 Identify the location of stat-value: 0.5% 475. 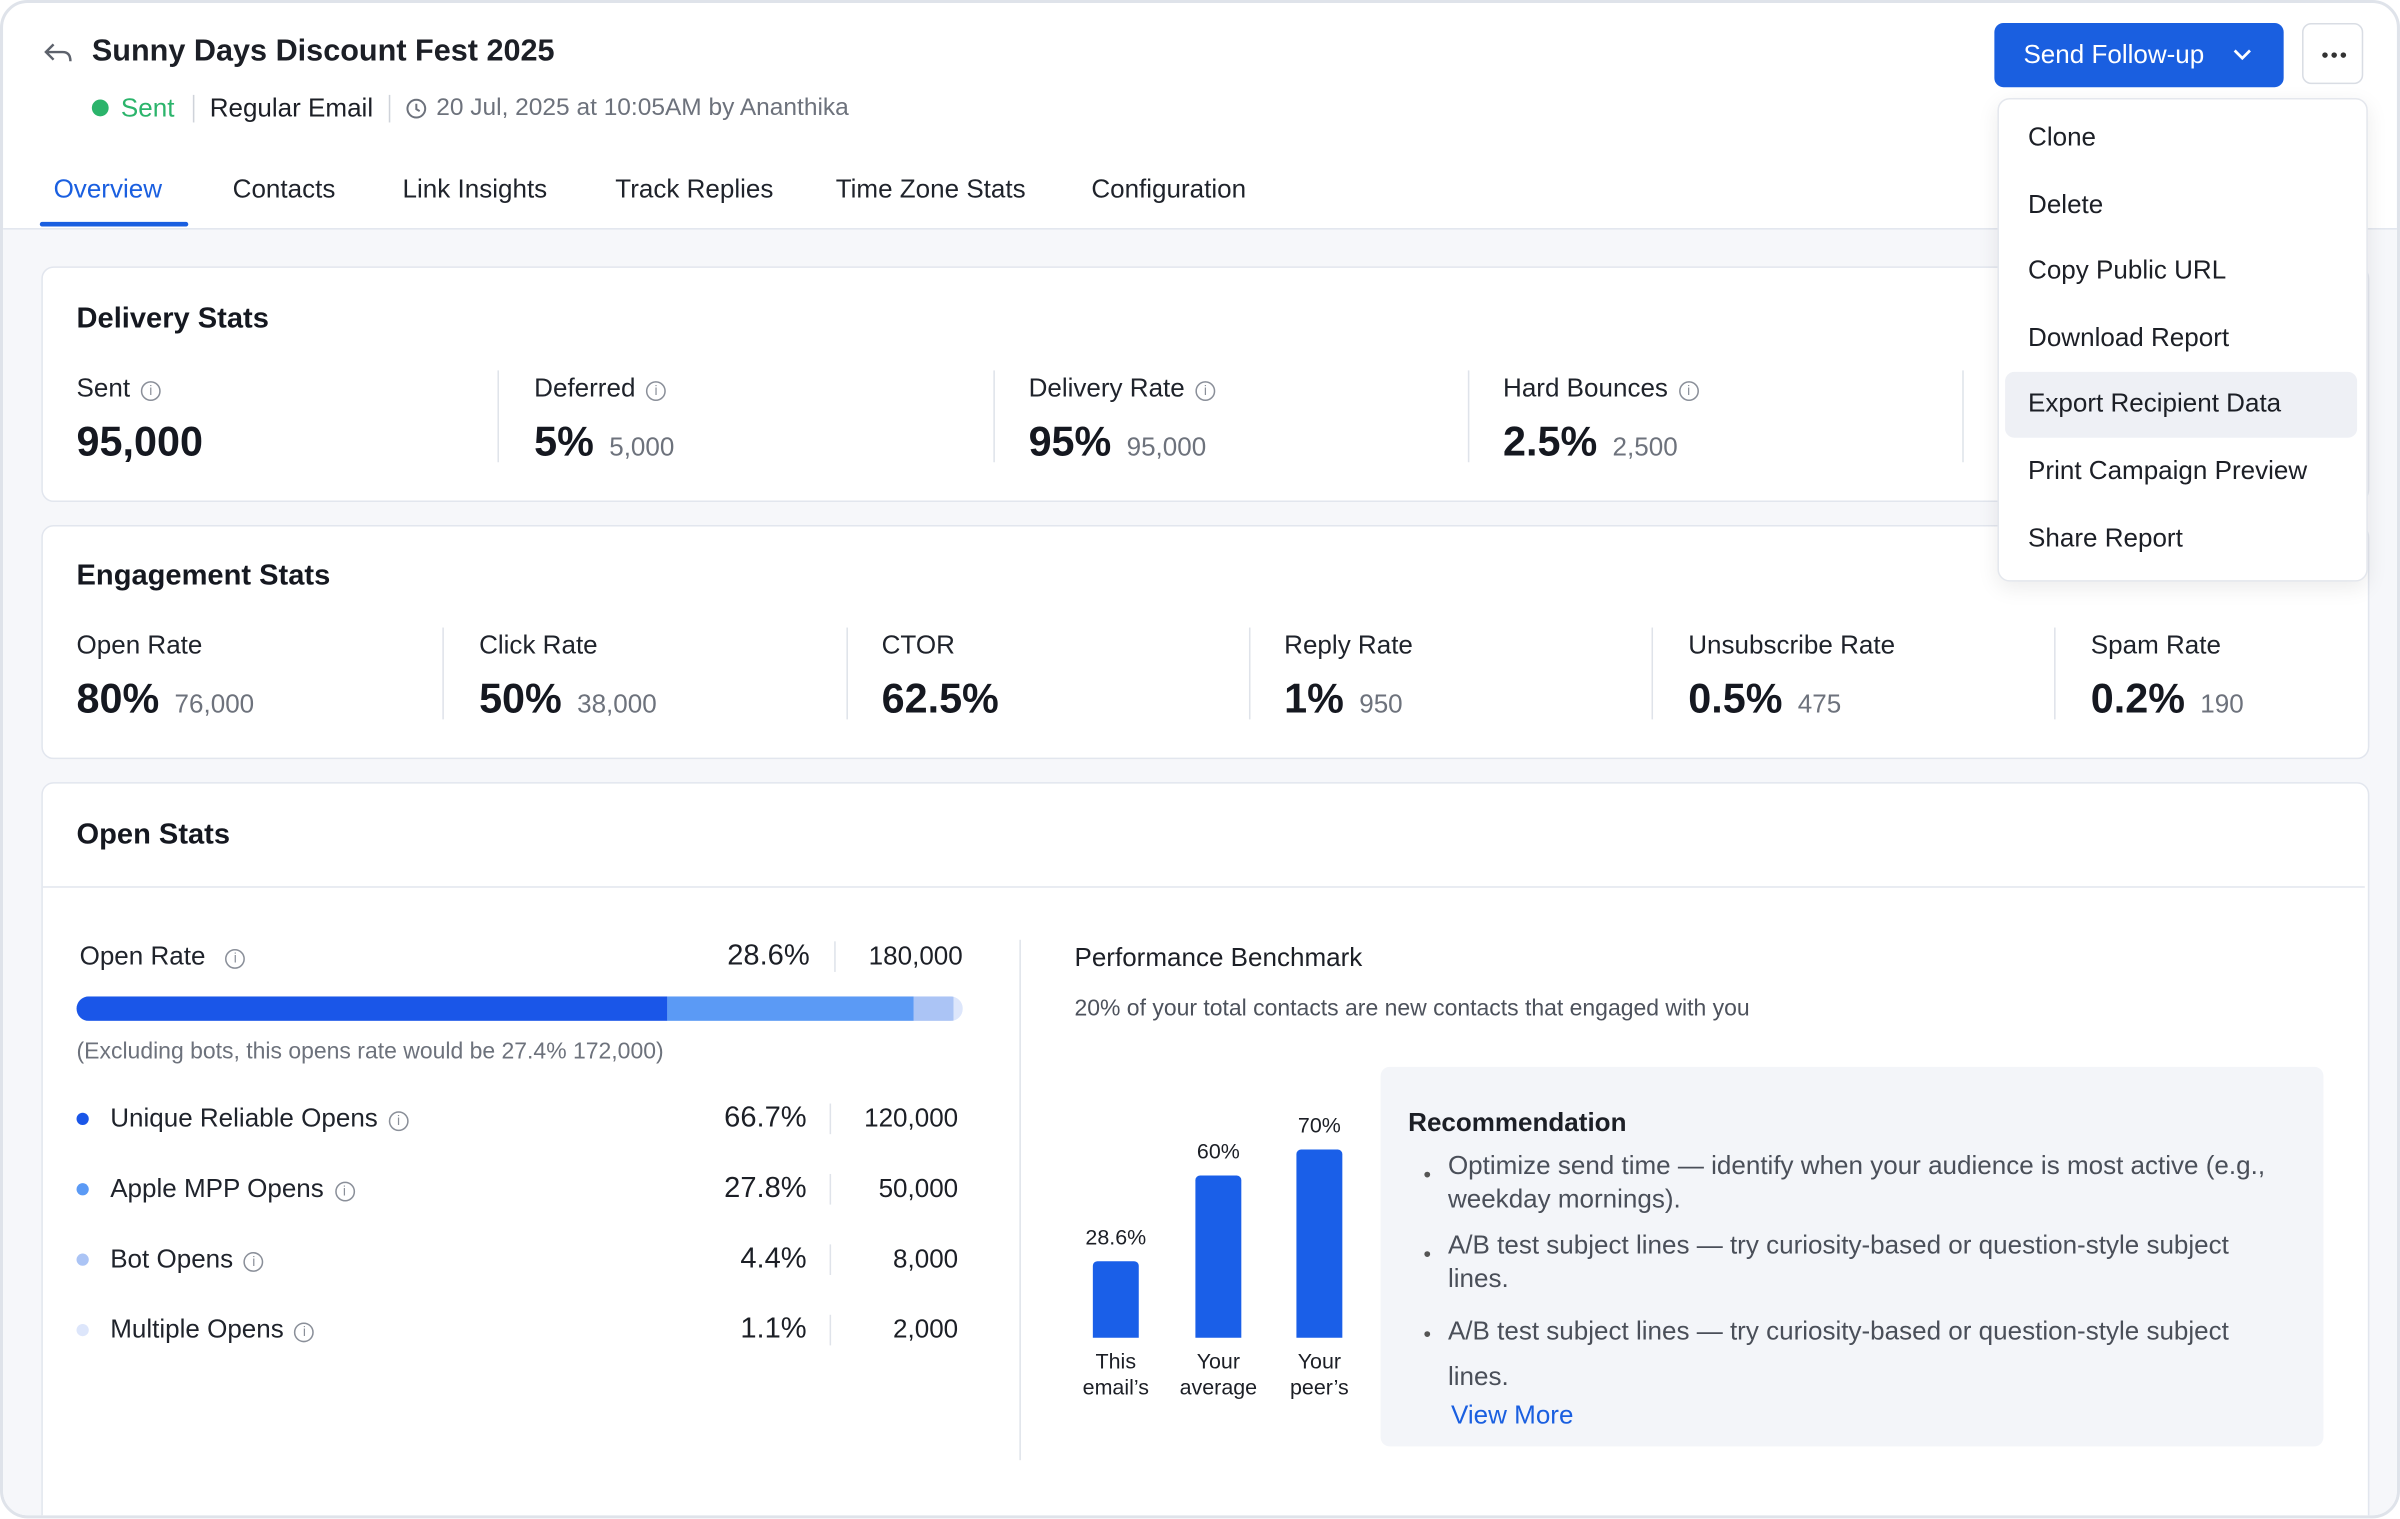
(1764, 699).